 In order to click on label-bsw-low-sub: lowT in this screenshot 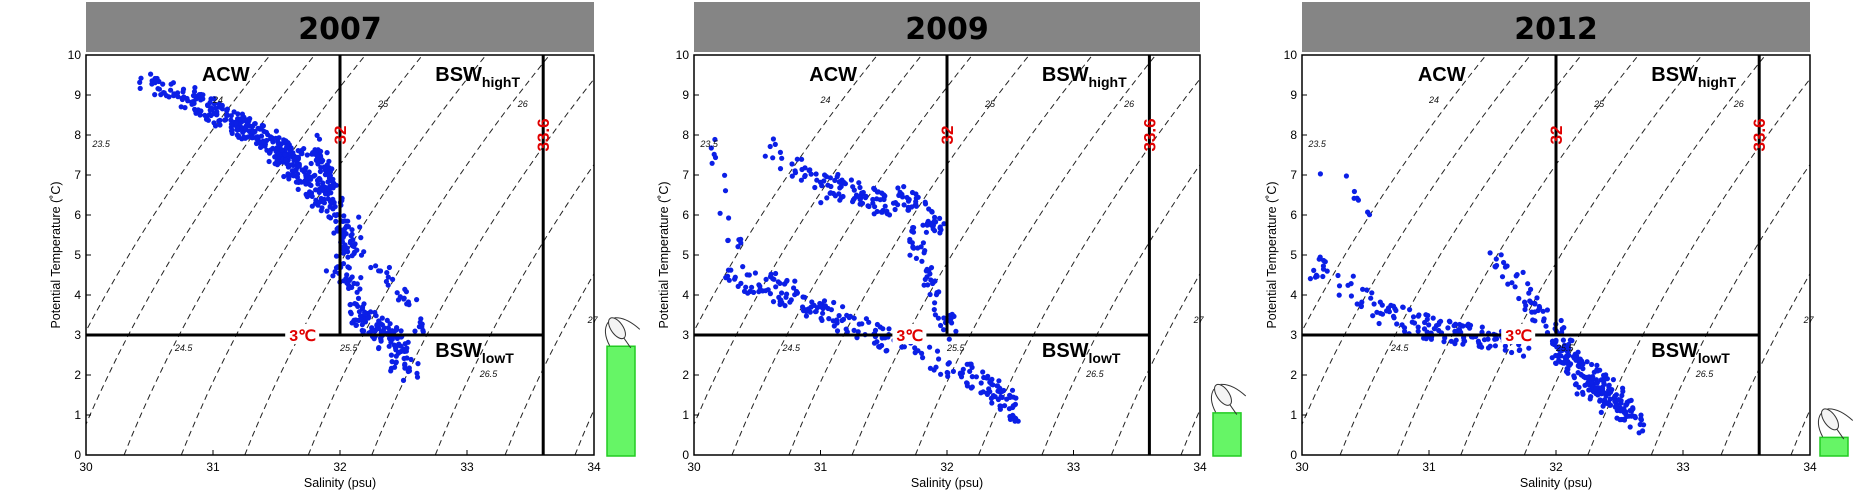, I will do `click(1714, 358)`.